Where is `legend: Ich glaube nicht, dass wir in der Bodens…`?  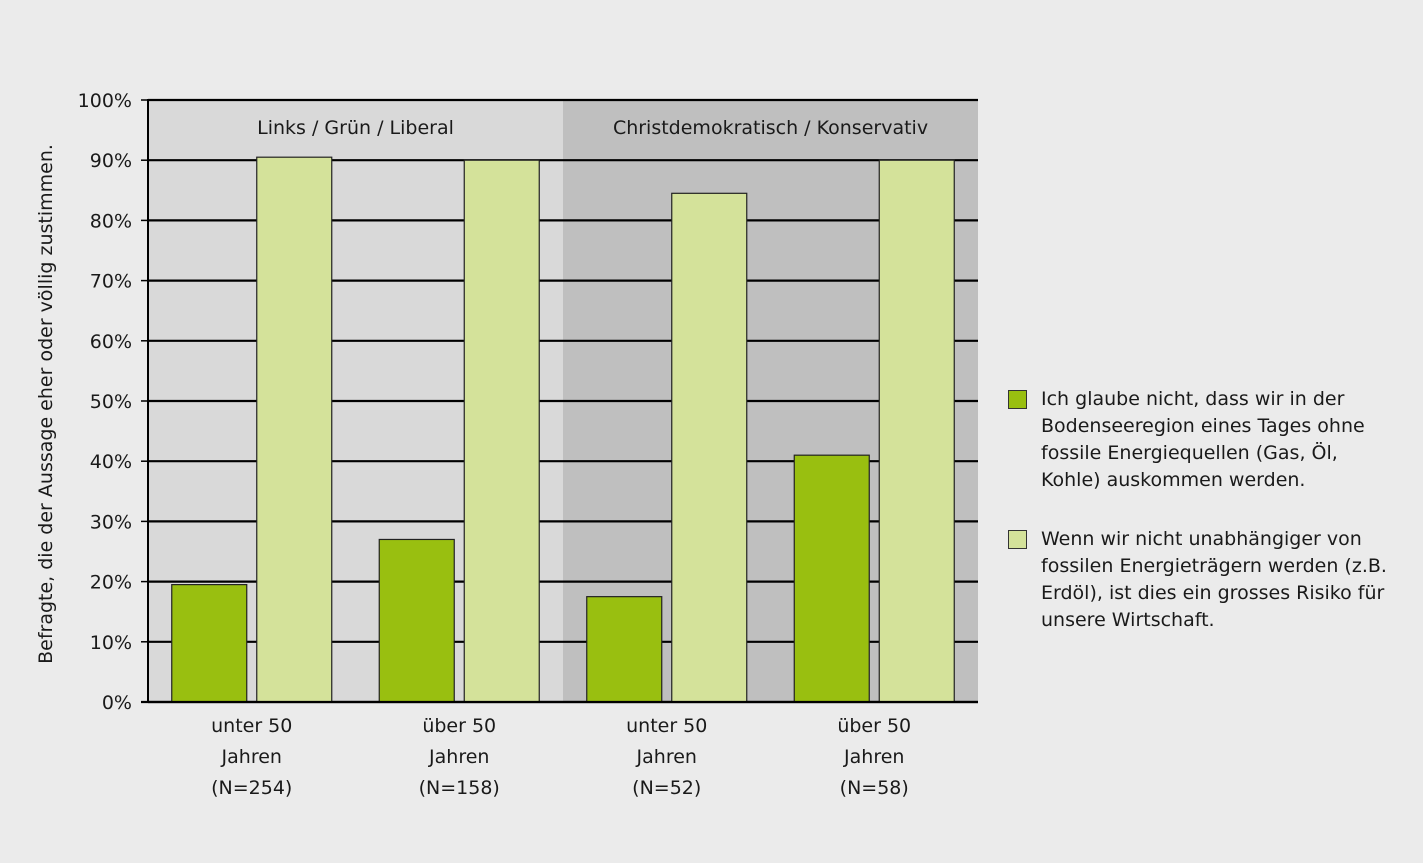
legend: Ich glaube nicht, dass wir in der Bodens… is located at coordinates (1203, 526).